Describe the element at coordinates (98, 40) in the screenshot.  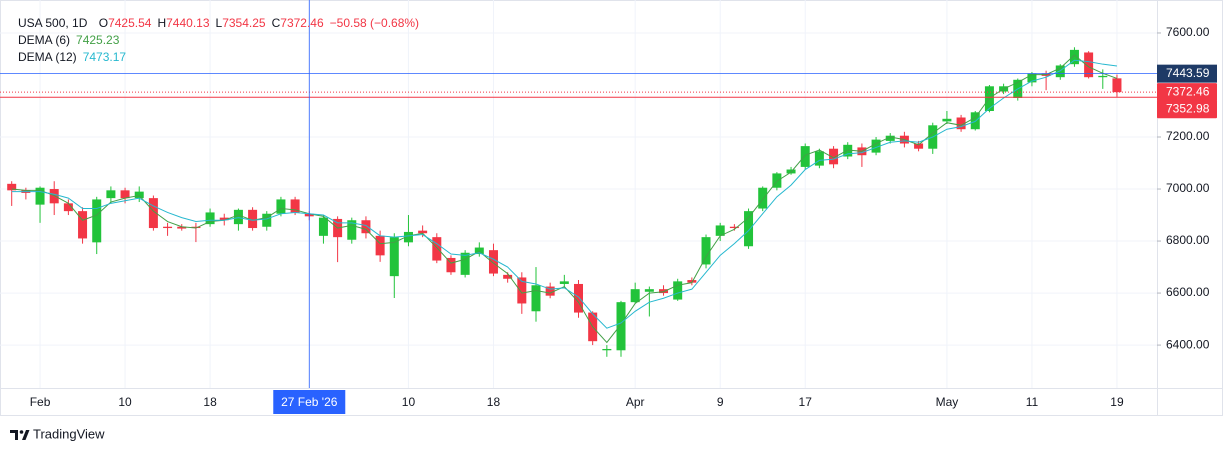
I see `legend-value: 7425.23` at that location.